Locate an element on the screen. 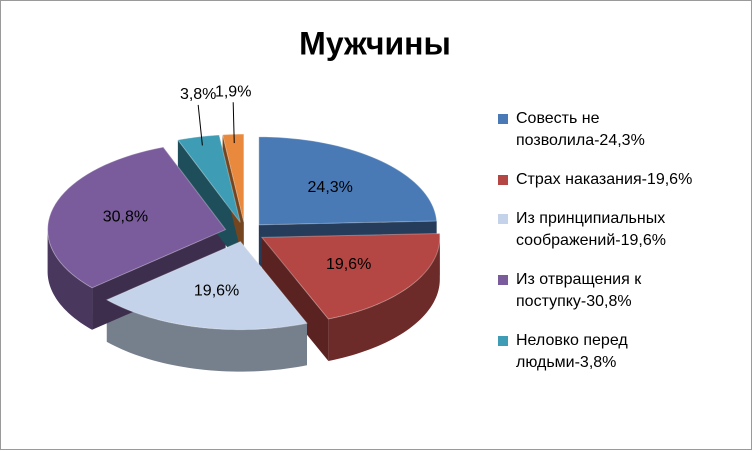  legend-item: Из принципиальных соображений-19,6% is located at coordinates (612, 230).